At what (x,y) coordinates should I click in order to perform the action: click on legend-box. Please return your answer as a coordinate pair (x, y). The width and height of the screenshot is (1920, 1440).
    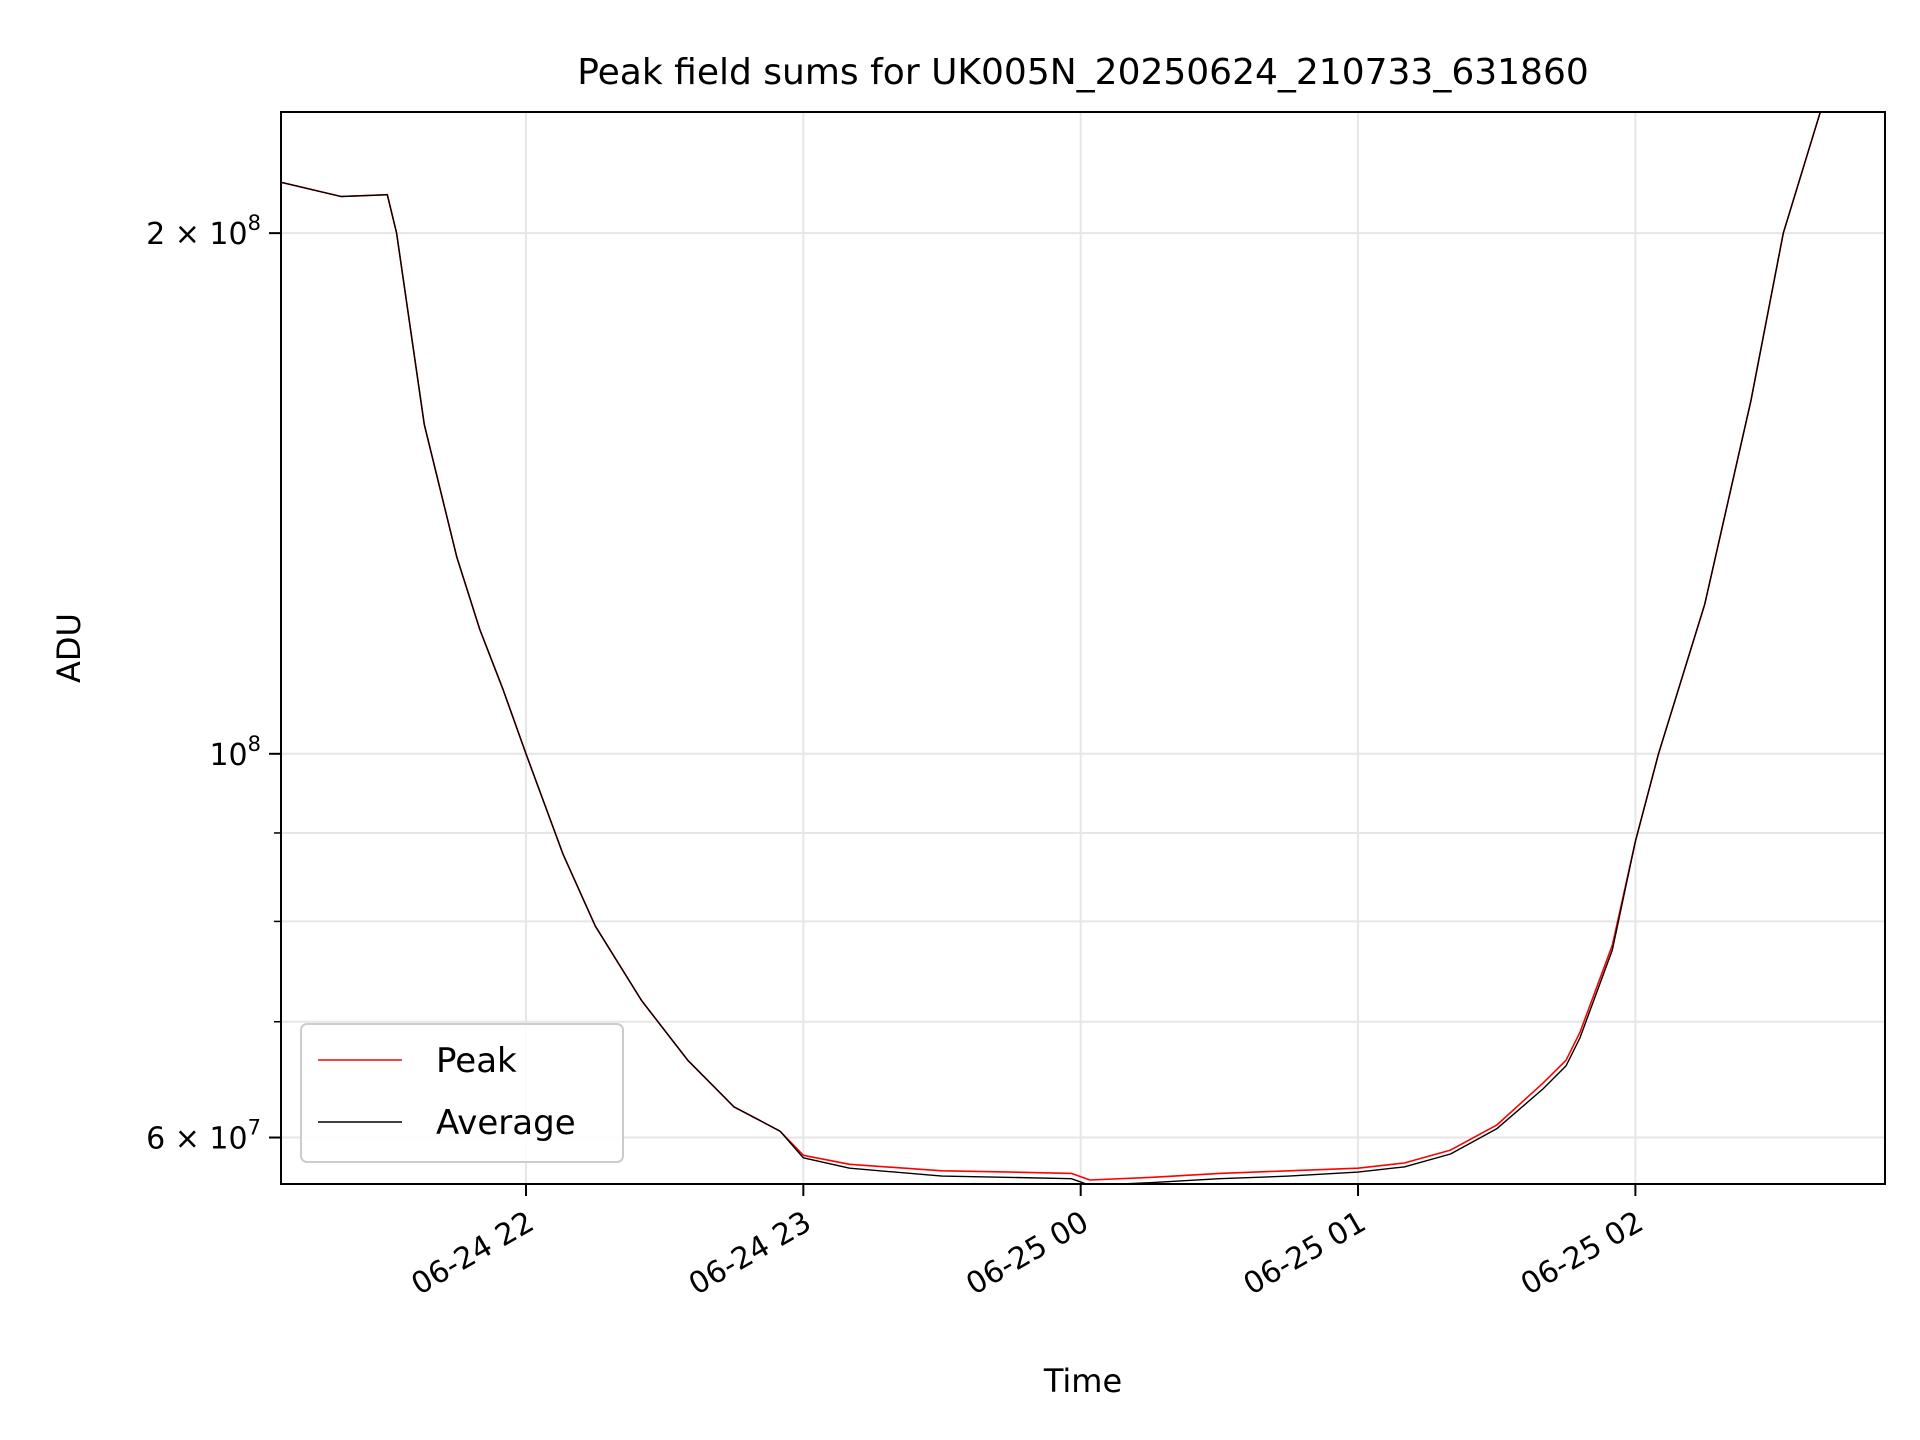
    Looking at the image, I should click on (462, 1093).